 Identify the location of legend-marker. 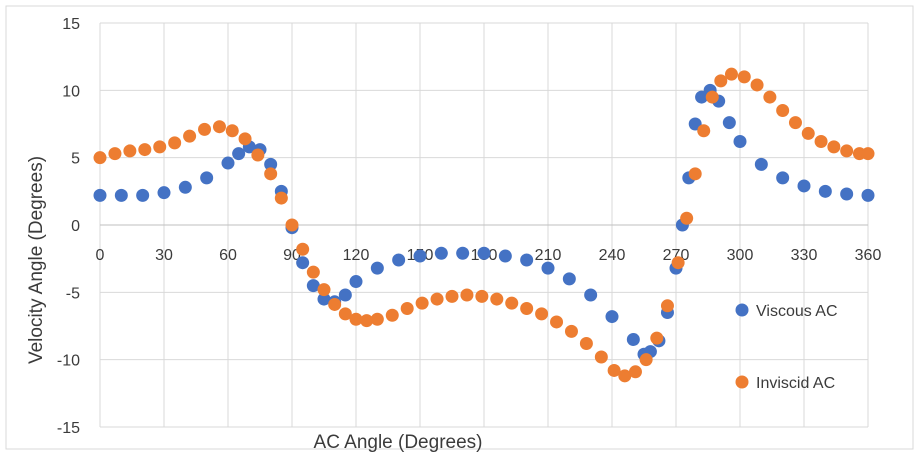
(742, 382).